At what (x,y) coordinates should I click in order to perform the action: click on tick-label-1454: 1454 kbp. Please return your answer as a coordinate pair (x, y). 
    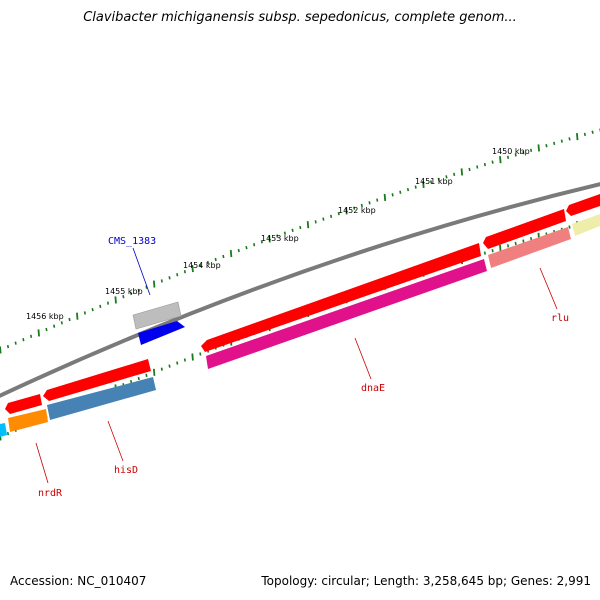
    Looking at the image, I should click on (202, 265).